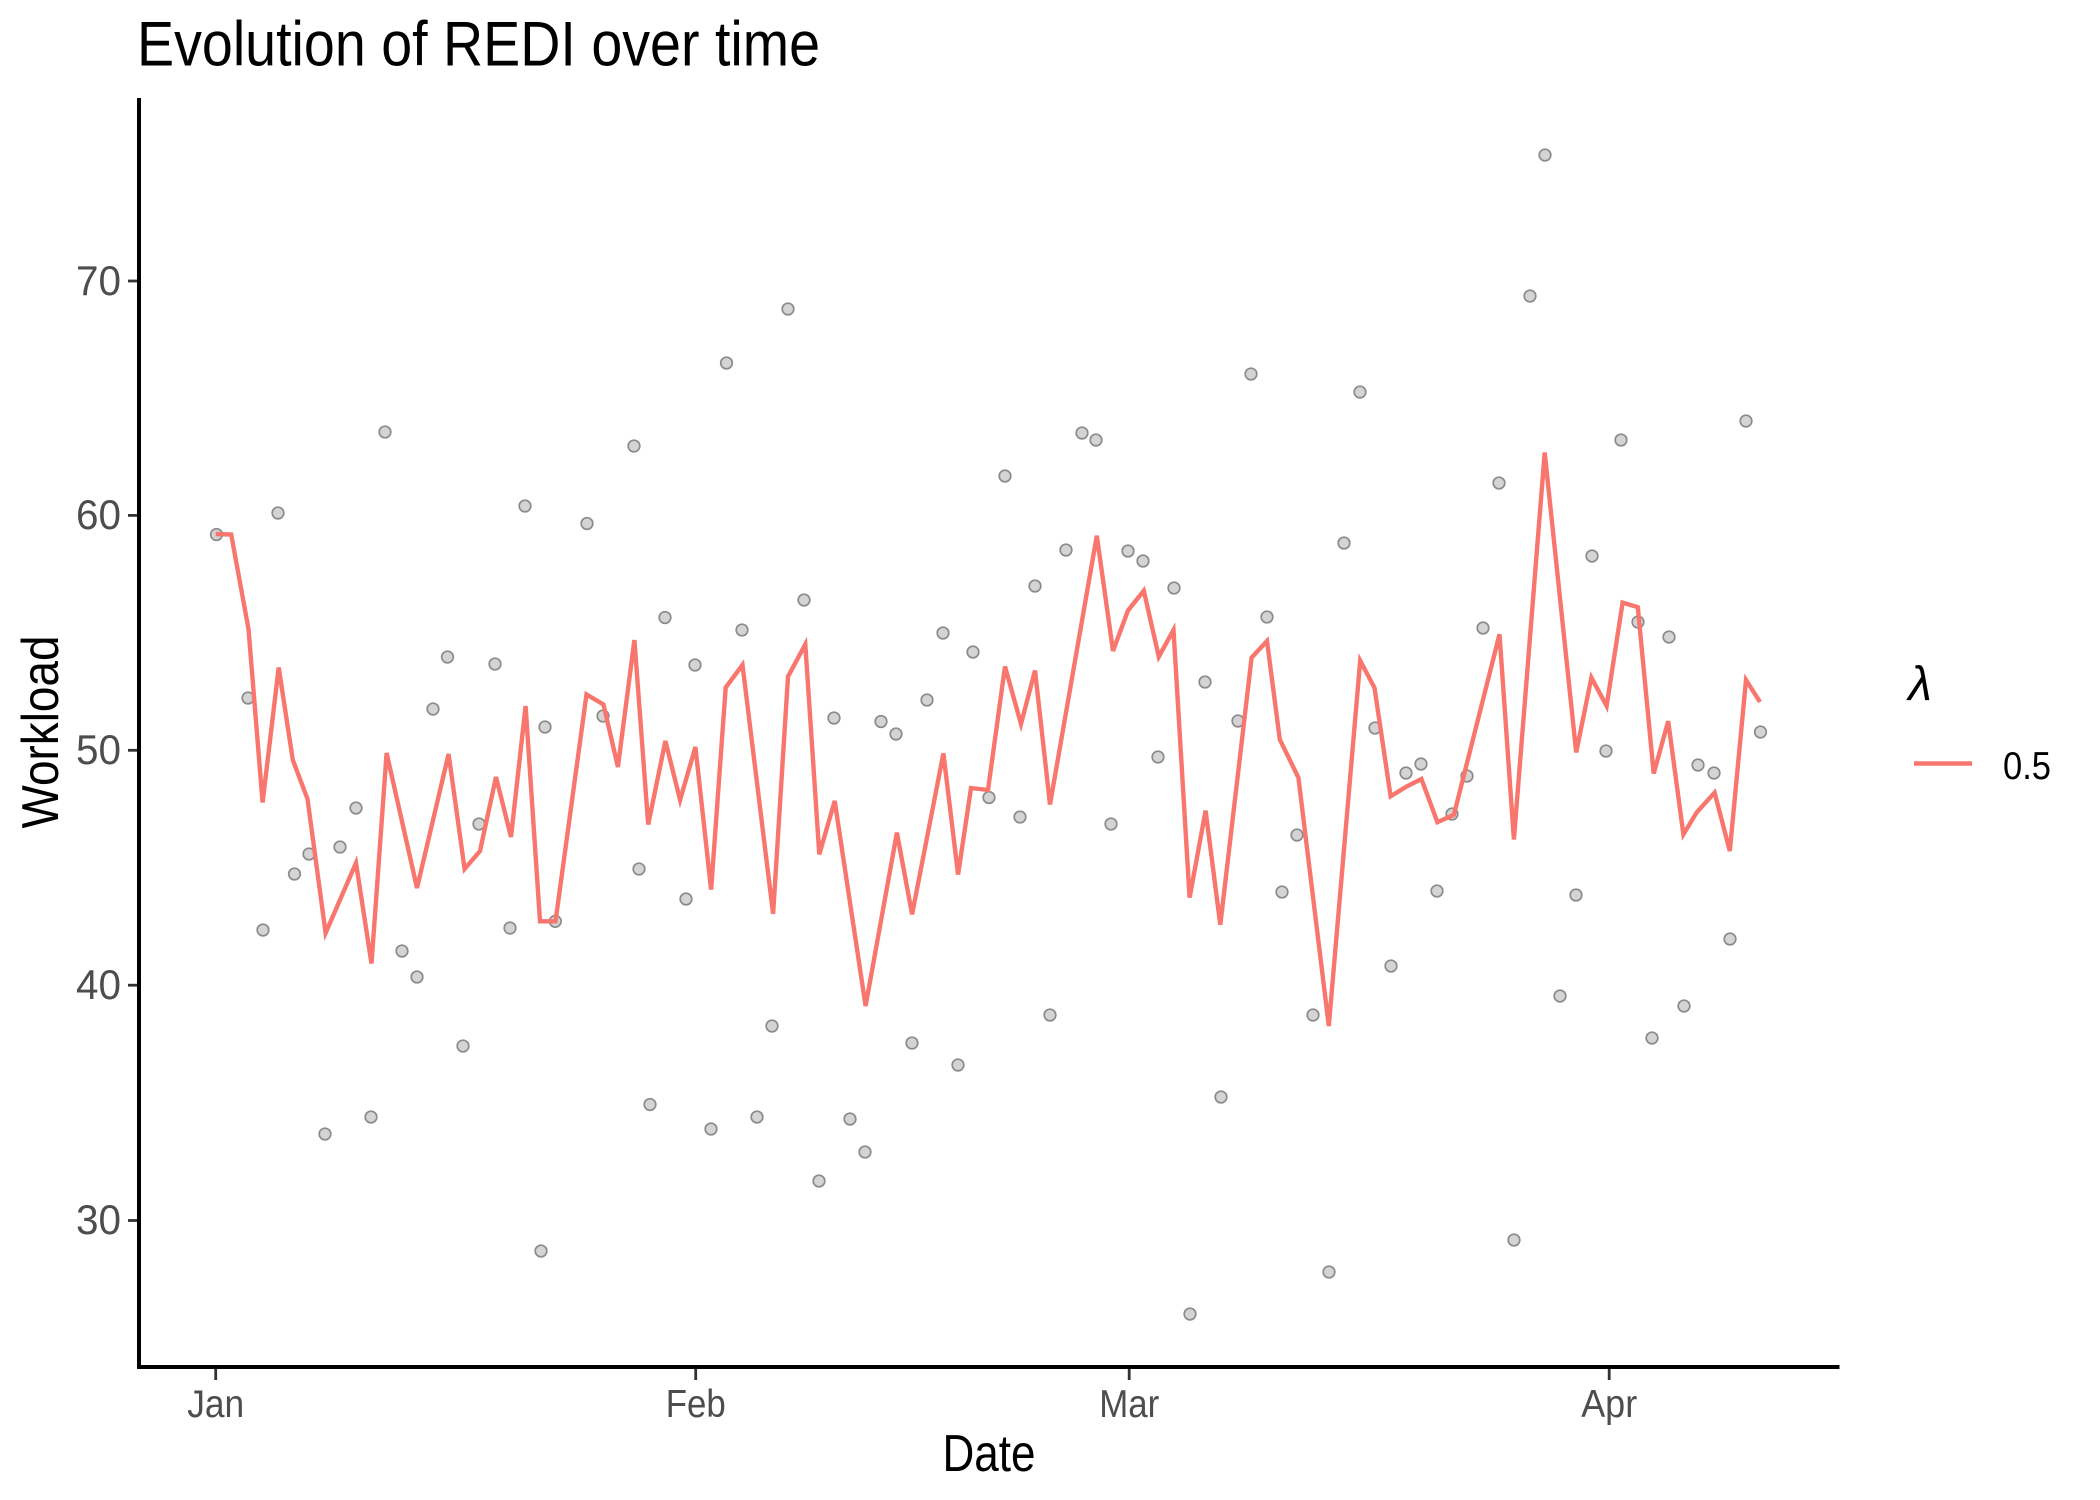  What do you see at coordinates (98, 1219) in the screenshot?
I see `svg-text: 30` at bounding box center [98, 1219].